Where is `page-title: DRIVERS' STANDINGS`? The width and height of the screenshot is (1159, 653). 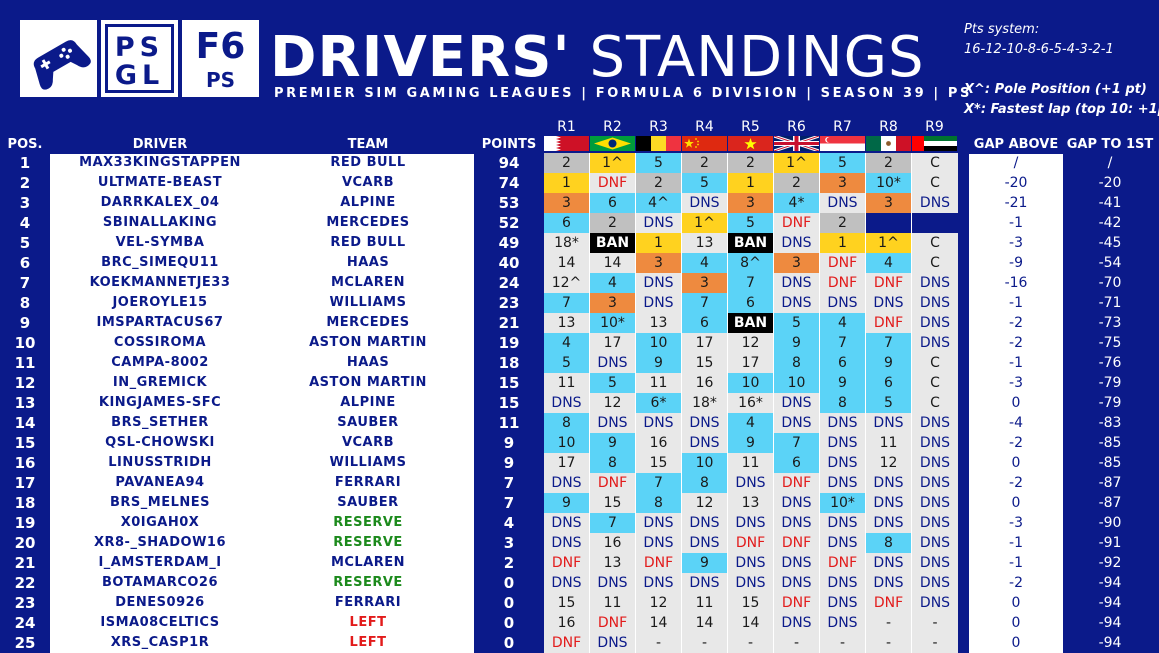 page-title: DRIVERS' STANDINGS is located at coordinates (597, 58).